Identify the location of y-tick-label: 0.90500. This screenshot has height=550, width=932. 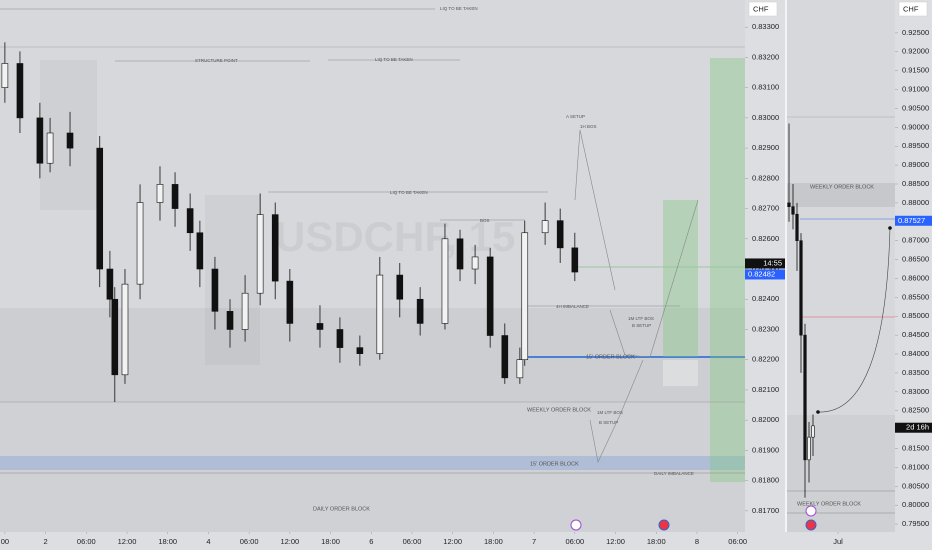
(915, 107).